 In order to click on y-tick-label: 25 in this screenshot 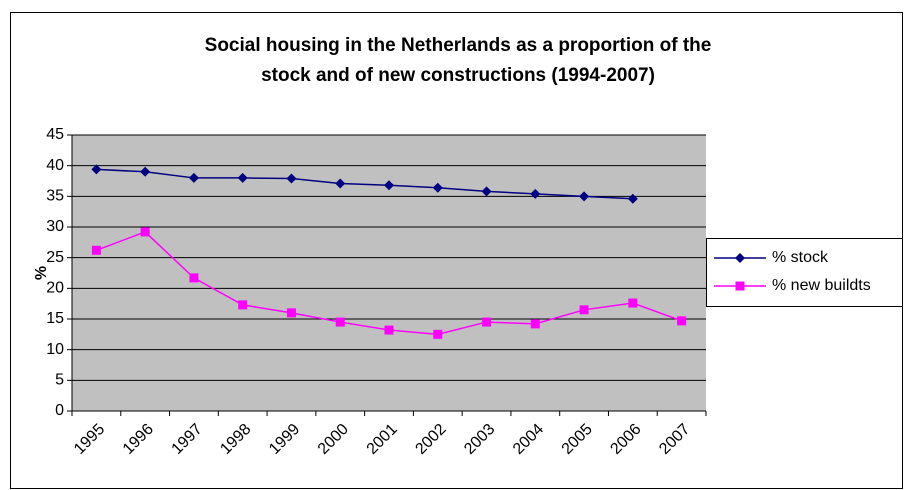, I will do `click(55, 257)`.